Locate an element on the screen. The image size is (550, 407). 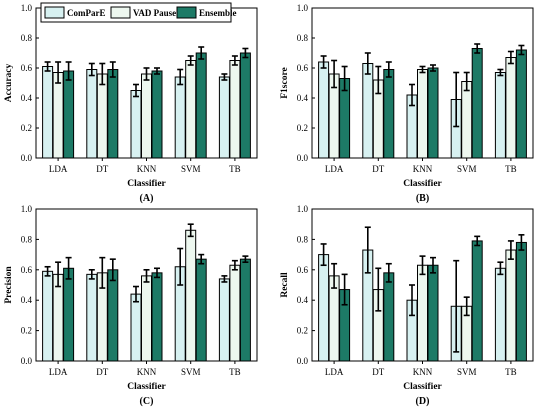
legend-label-vad-pause: VAD Pause is located at coordinates (154, 13).